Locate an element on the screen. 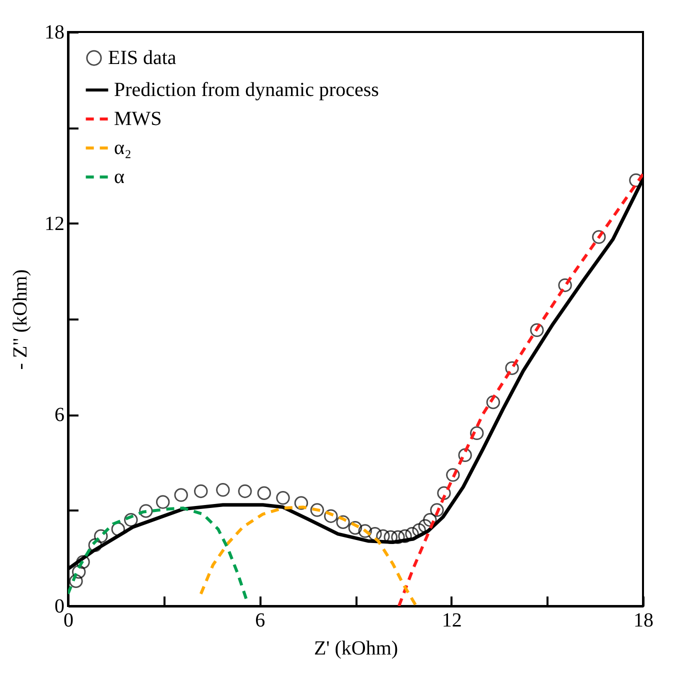 The height and width of the screenshot is (679, 697). line-series is located at coordinates (308, 556).